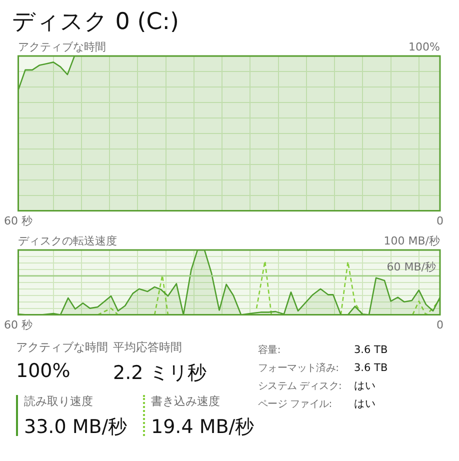  Describe the element at coordinates (68, 241) in the screenshot. I see `chart-title: ディスクの転送速度` at that location.